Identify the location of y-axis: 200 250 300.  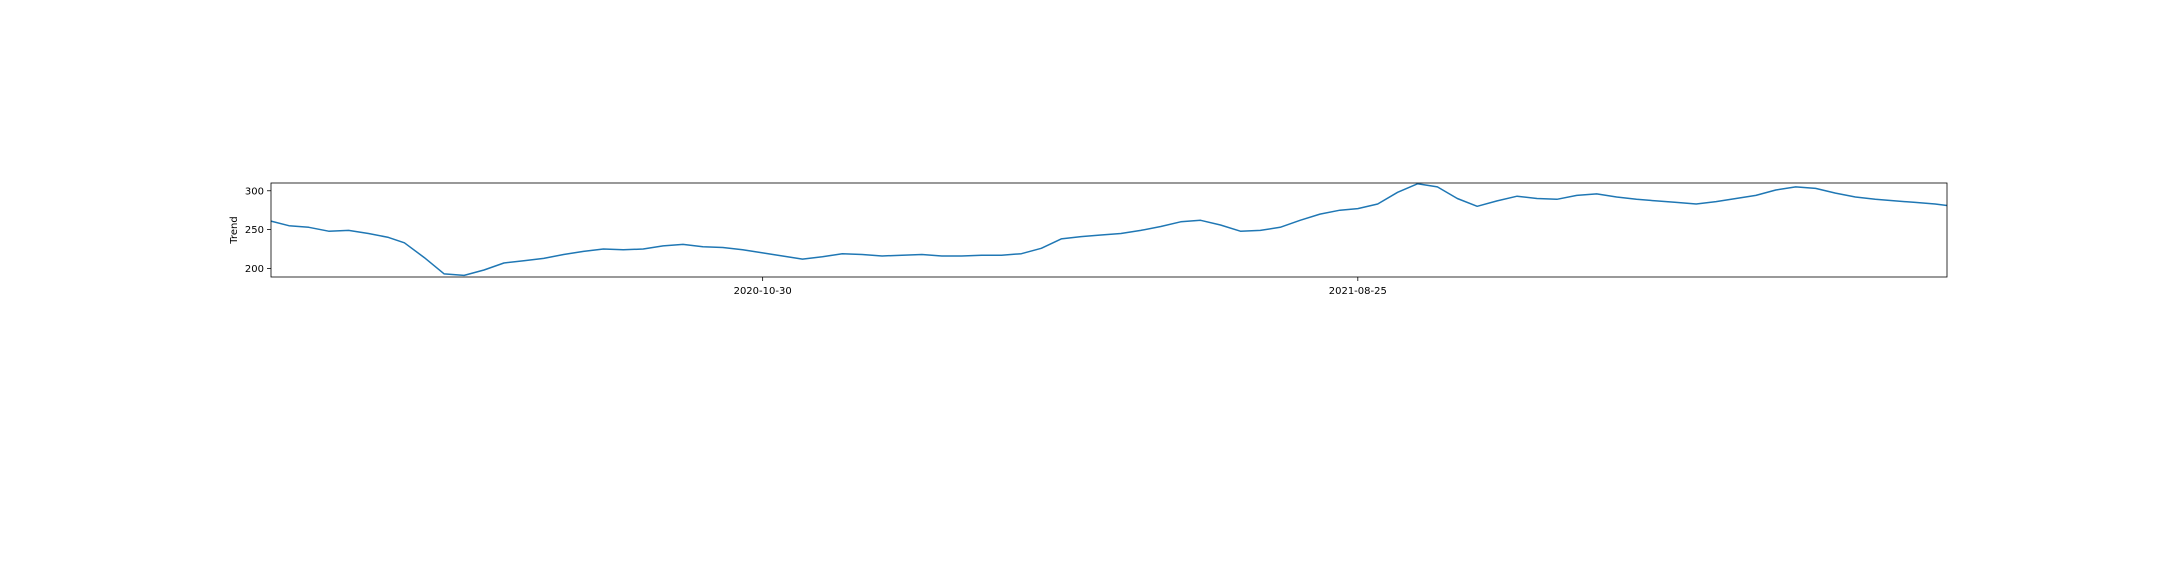
(258, 230).